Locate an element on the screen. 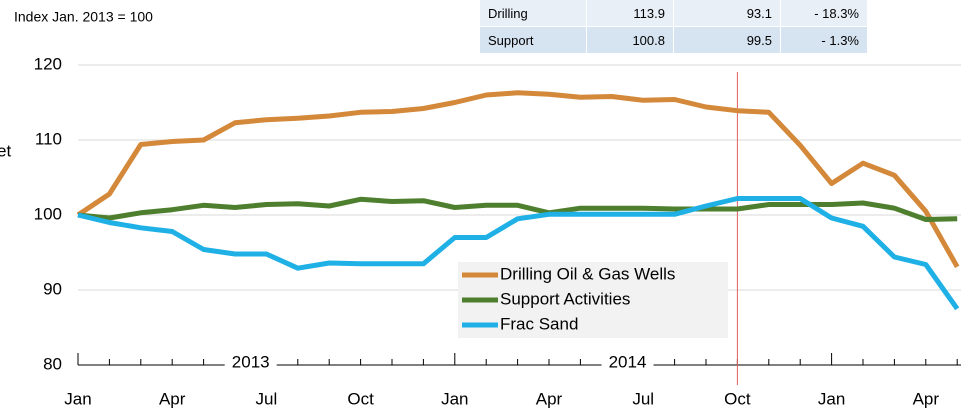  table-row: Support 100.8 99.5 - 1.3% is located at coordinates (674, 40).